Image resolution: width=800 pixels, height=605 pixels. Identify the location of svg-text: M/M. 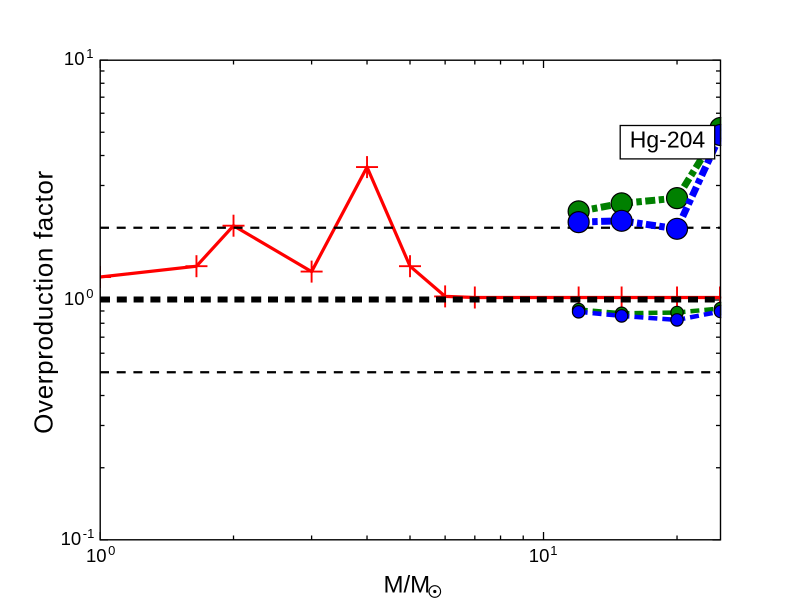
(407, 584).